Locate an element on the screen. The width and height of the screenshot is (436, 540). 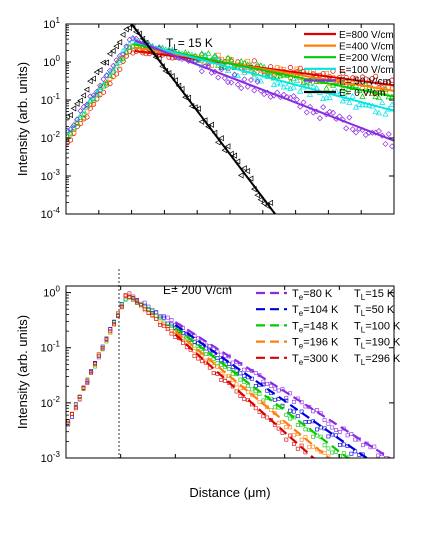
legend-tl-label: TL=50 K is located at coordinates (374, 311).